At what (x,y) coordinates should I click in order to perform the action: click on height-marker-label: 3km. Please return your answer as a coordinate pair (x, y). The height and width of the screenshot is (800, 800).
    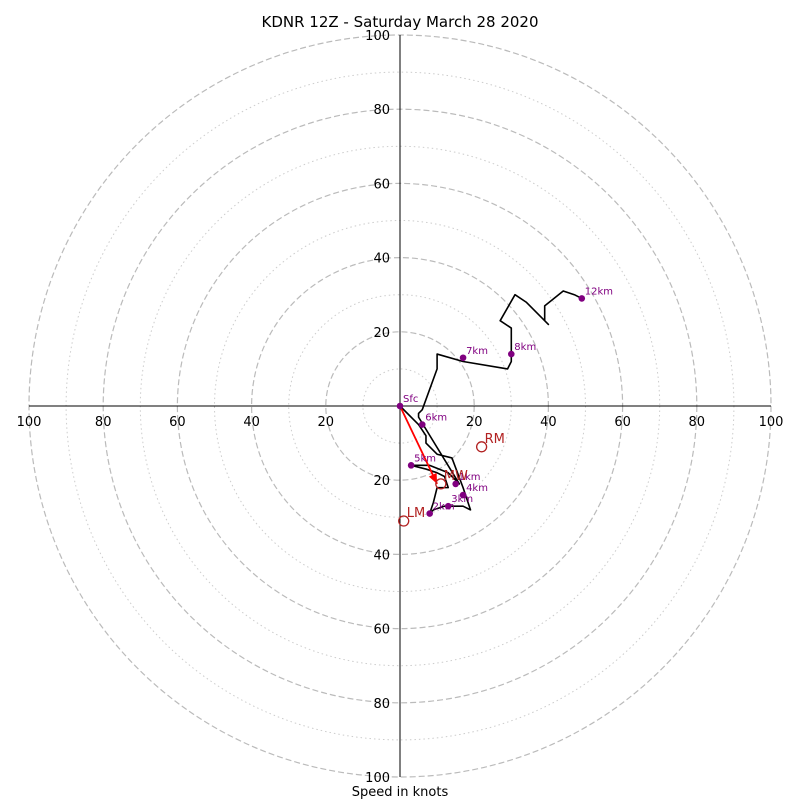
    Looking at the image, I should click on (462, 499).